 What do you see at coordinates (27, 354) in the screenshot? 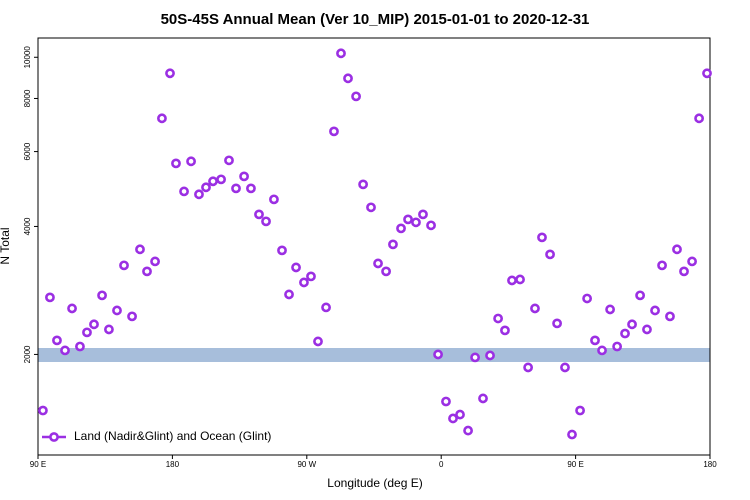
I see `y-tick-label: 2000` at bounding box center [27, 354].